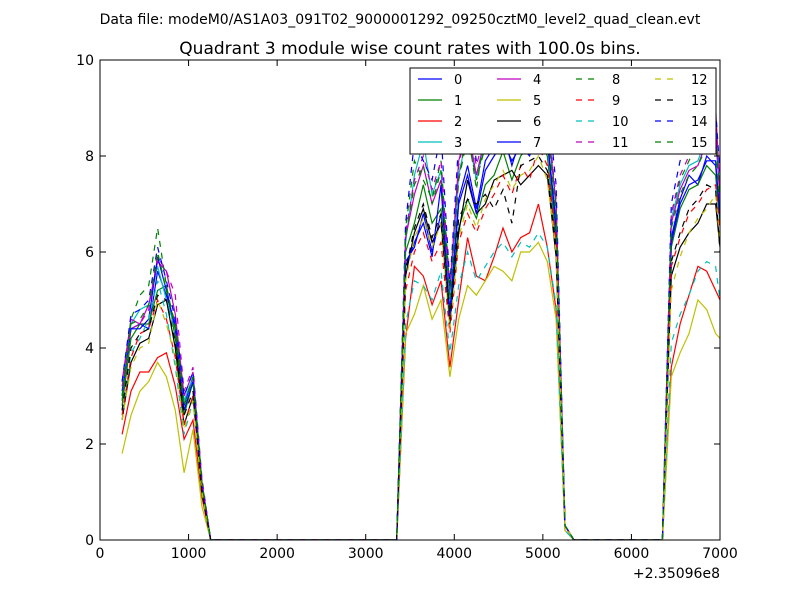  What do you see at coordinates (458, 122) in the screenshot?
I see `legend-label-2: 2` at bounding box center [458, 122].